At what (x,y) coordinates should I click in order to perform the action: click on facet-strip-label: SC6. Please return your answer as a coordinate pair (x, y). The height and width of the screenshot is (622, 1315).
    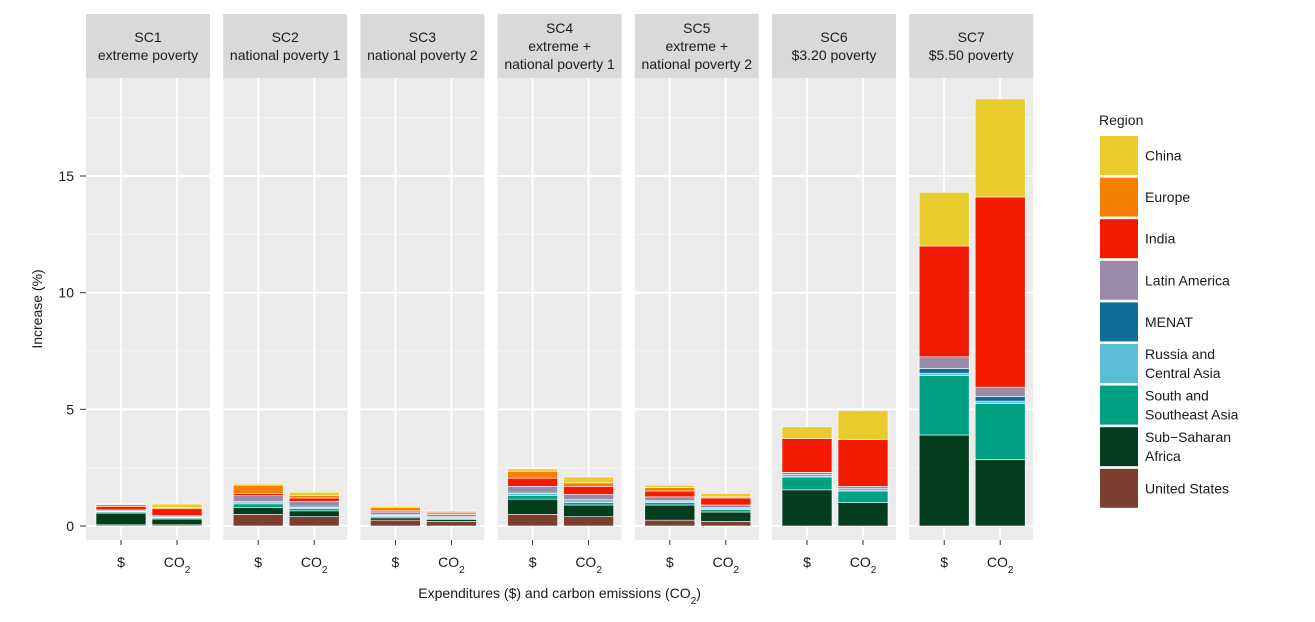
    Looking at the image, I should click on (833, 37).